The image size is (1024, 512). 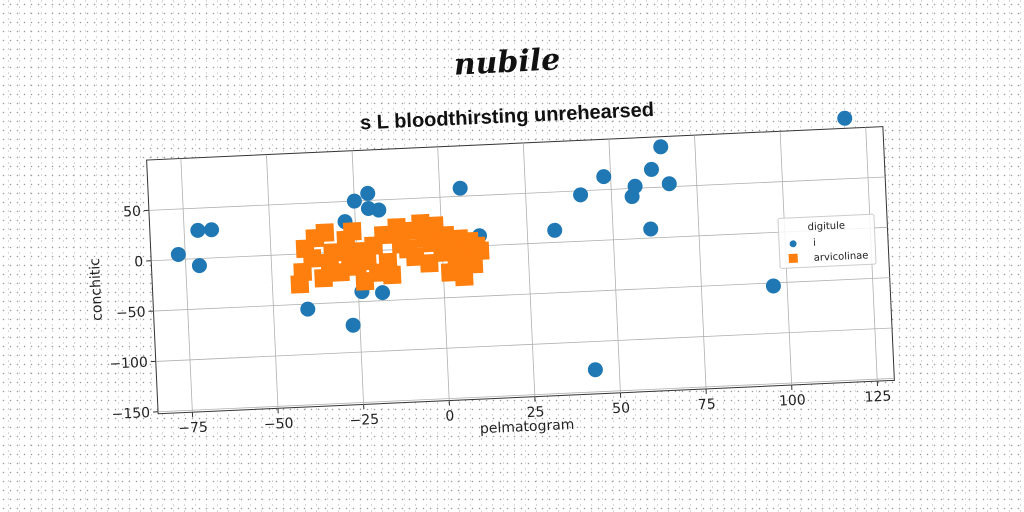 What do you see at coordinates (132, 212) in the screenshot?
I see `y-tick-label: 50` at bounding box center [132, 212].